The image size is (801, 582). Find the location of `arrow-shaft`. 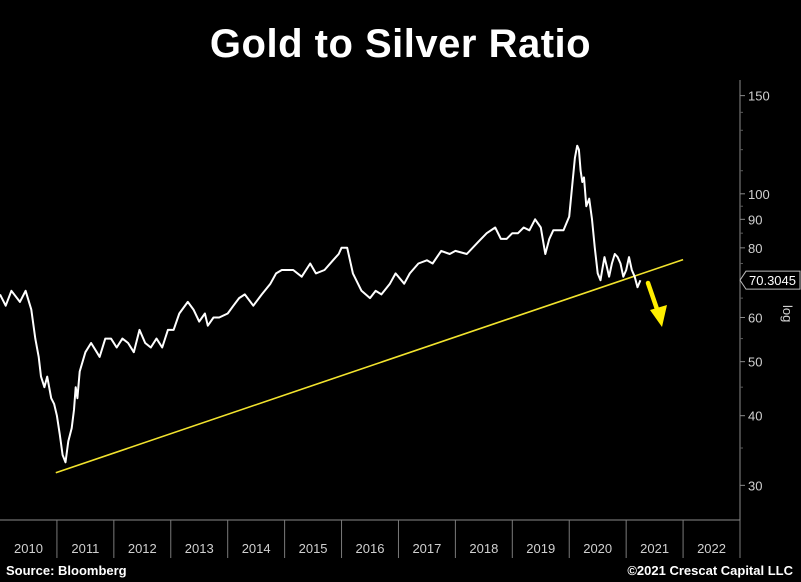

arrow-shaft is located at coordinates (653, 297).